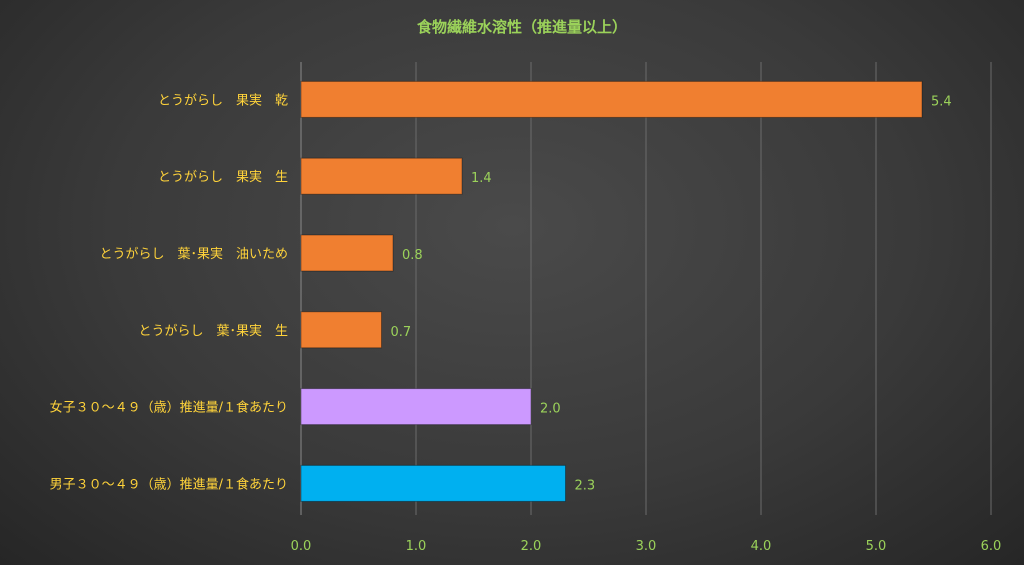 Image resolution: width=1024 pixels, height=565 pixels. Describe the element at coordinates (412, 255) in the screenshot. I see `value-label: 0.8` at that location.